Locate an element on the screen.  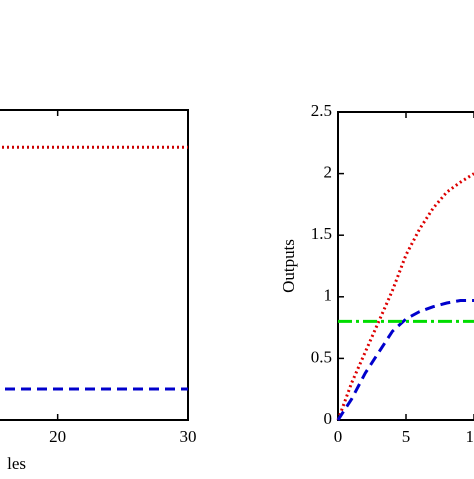
x-tick-label: 30 is located at coordinates (188, 436).